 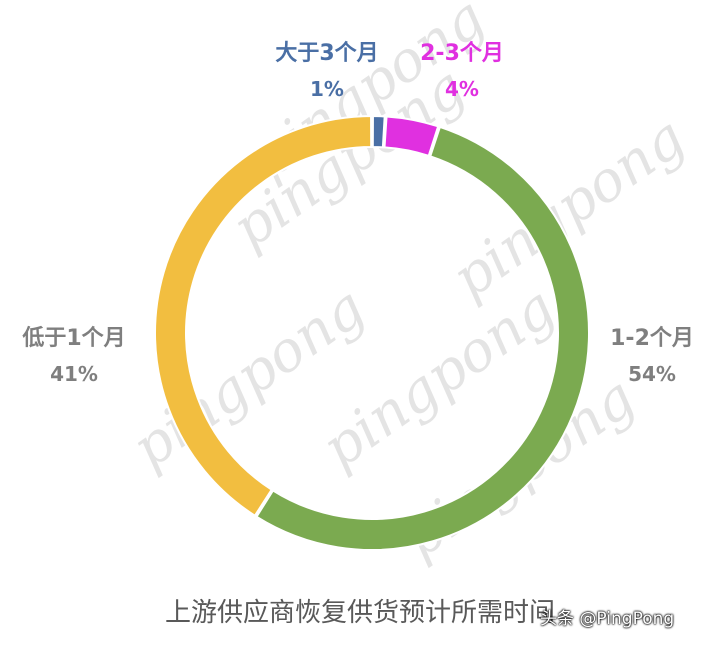 I want to click on slice-label-name: 2-3个月, so click(x=462, y=53).